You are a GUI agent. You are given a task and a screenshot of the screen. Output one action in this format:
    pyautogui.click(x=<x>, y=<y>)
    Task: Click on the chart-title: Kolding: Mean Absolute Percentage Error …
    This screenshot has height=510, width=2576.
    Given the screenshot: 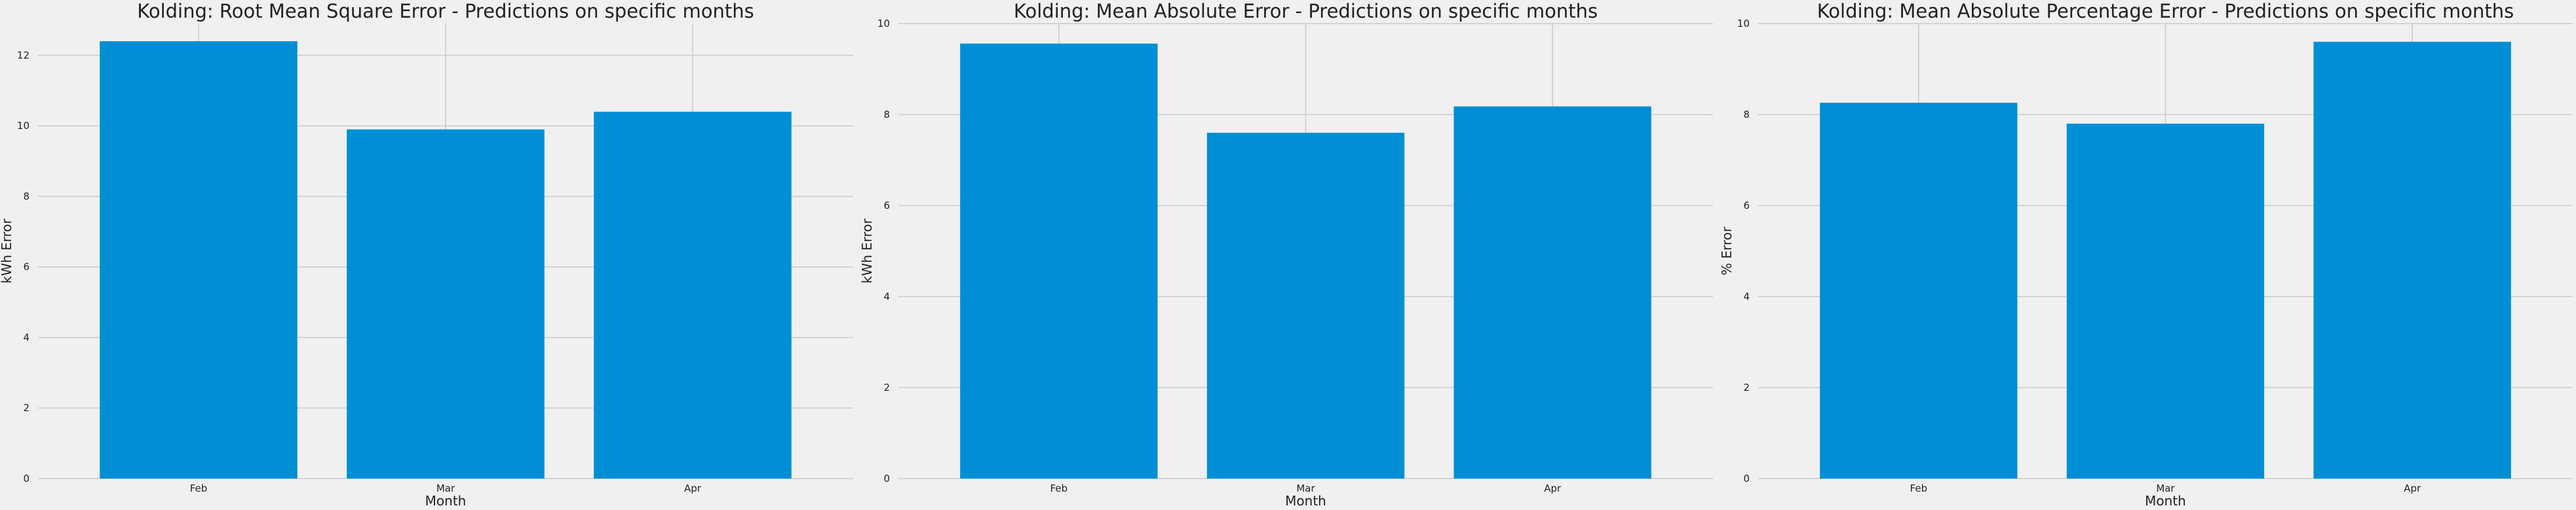 What is the action you would take?
    pyautogui.click(x=2165, y=11)
    